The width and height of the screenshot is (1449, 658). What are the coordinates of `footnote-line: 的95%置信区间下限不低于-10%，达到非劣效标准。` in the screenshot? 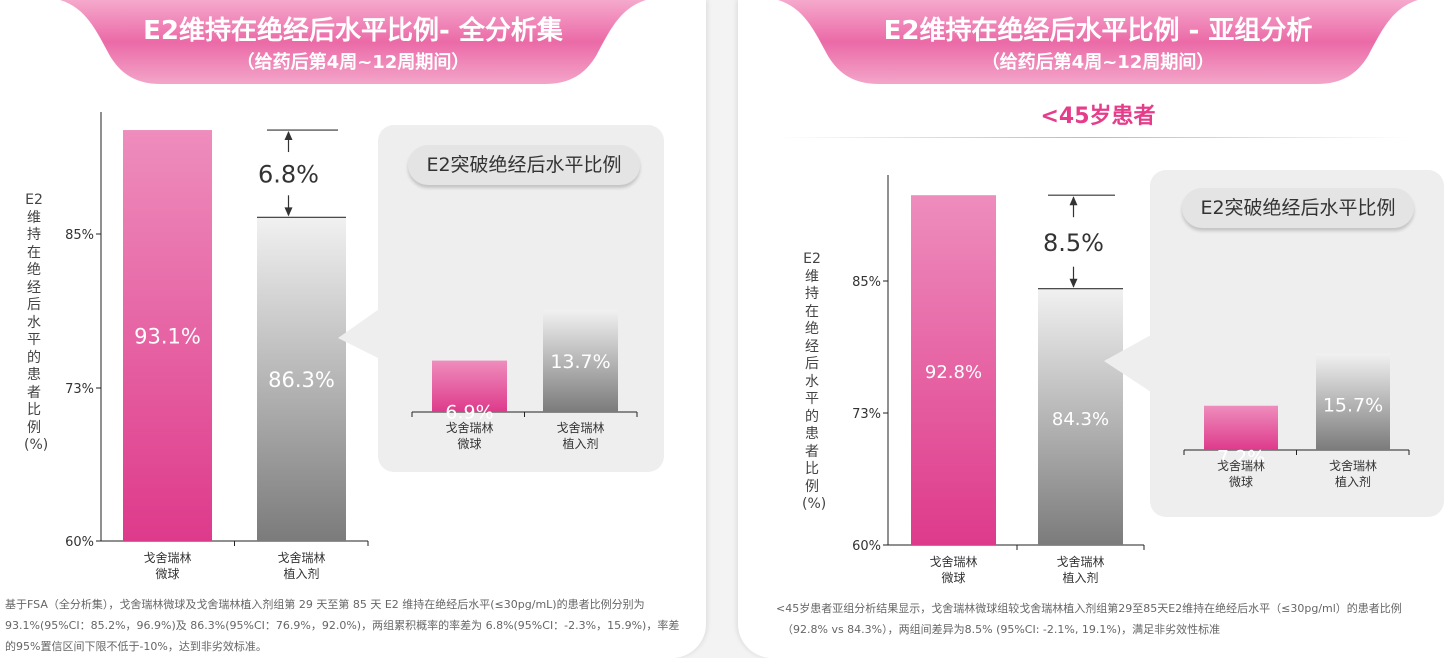 It's located at (136, 646).